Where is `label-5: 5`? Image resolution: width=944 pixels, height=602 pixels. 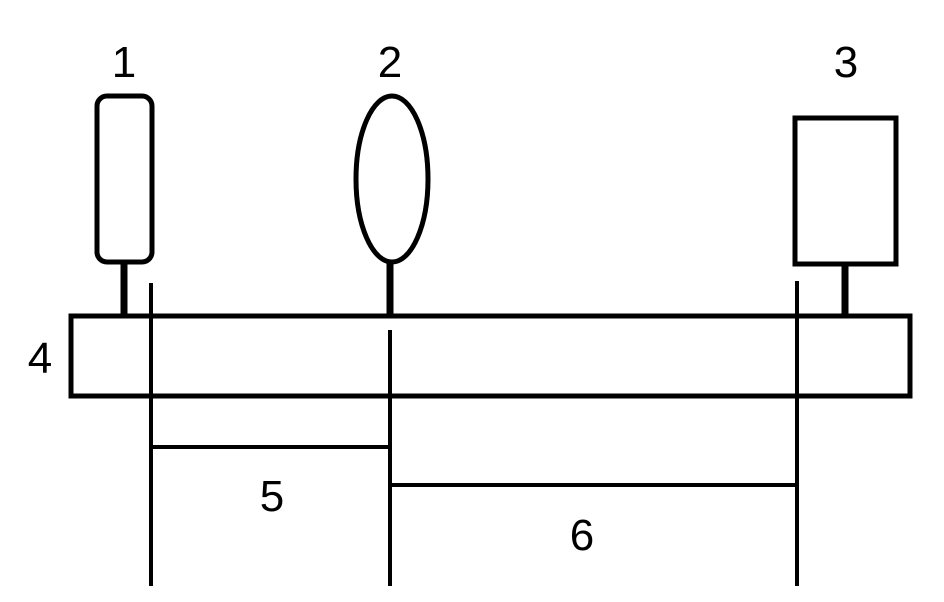 label-5: 5 is located at coordinates (272, 496).